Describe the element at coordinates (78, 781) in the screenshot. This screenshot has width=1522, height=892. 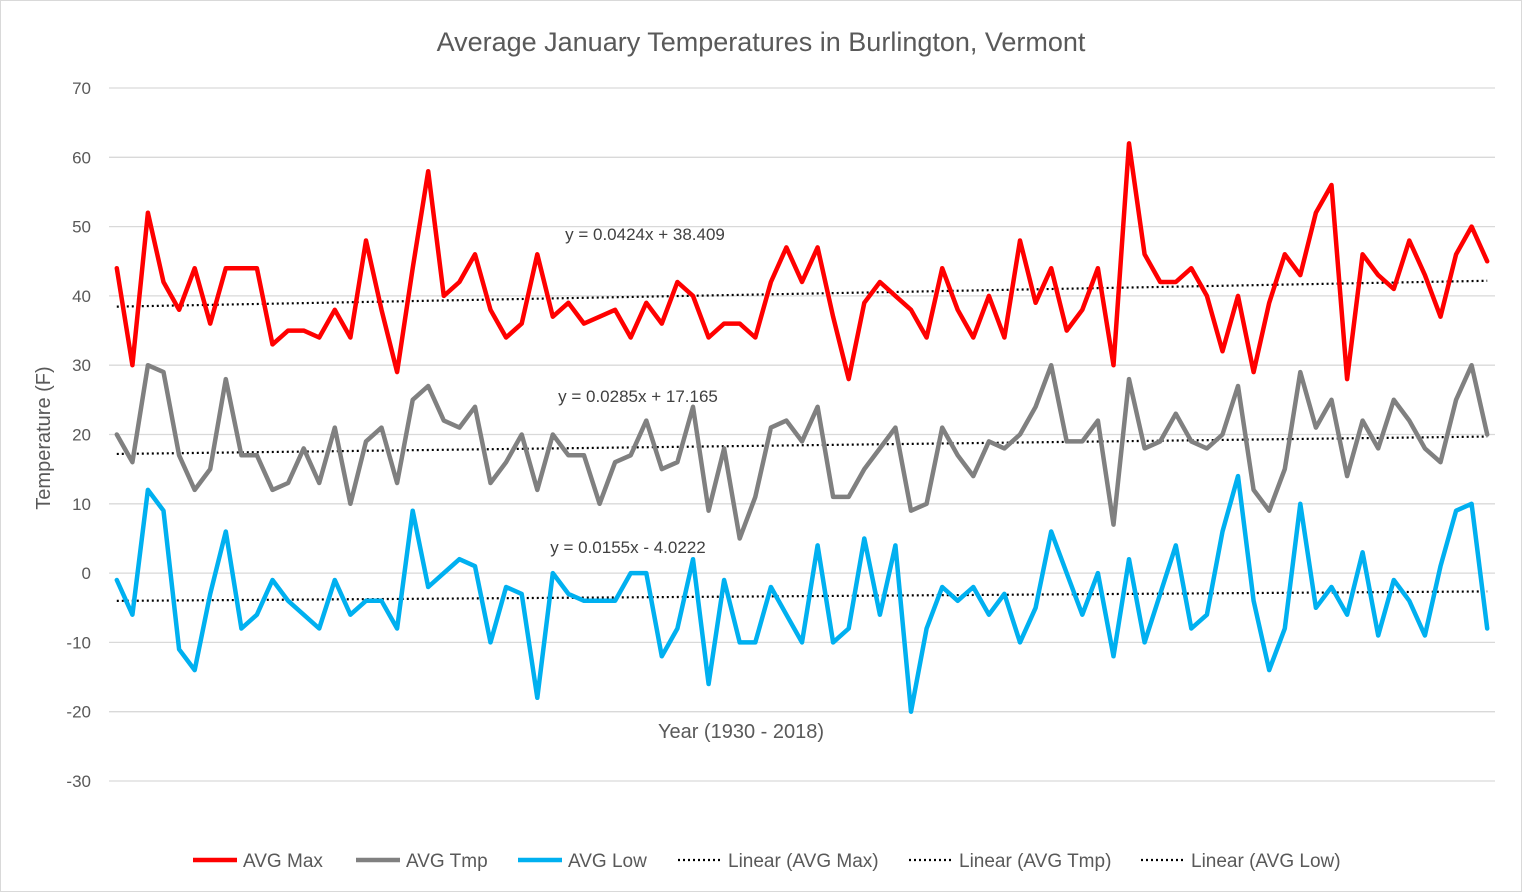
I see `y-tick-label: -30` at that location.